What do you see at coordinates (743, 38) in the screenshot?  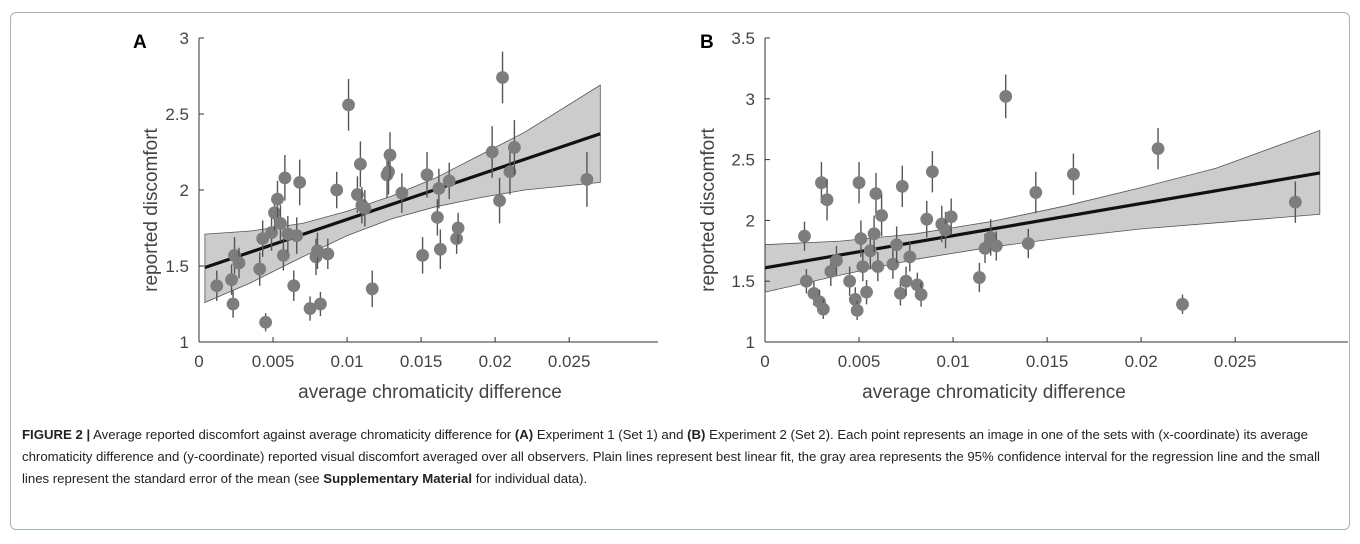 I see `y-tick-label: 3.5` at bounding box center [743, 38].